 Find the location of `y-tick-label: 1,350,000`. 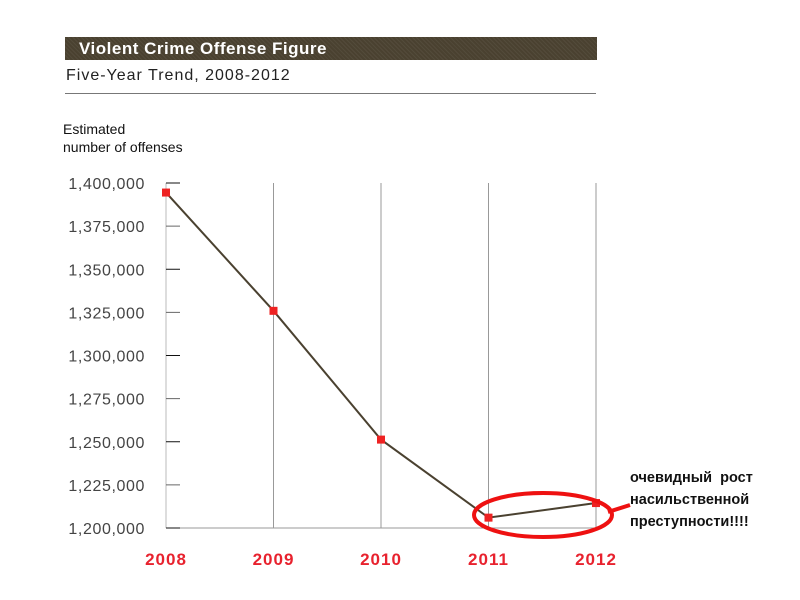

y-tick-label: 1,350,000 is located at coordinates (106, 270).